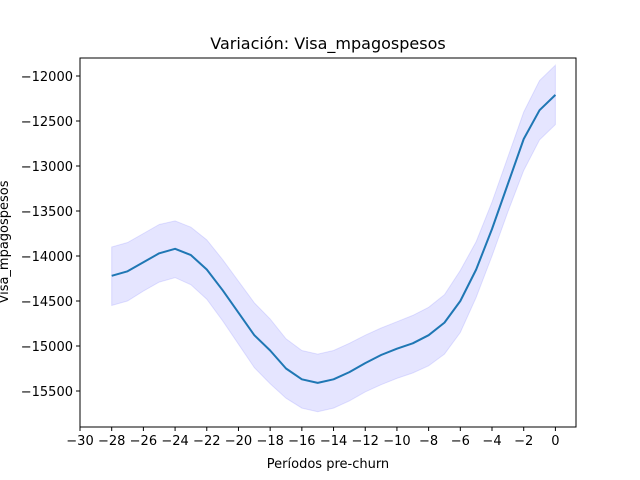 This screenshot has height=480, width=640. Describe the element at coordinates (491, 441) in the screenshot. I see `x-tick-label: −4` at that location.